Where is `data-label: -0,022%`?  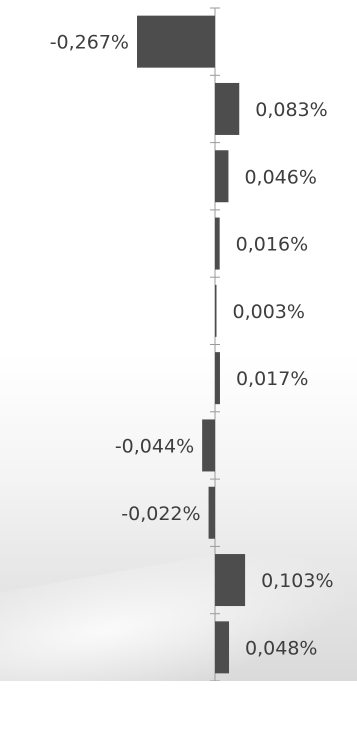 data-label: -0,022% is located at coordinates (160, 514).